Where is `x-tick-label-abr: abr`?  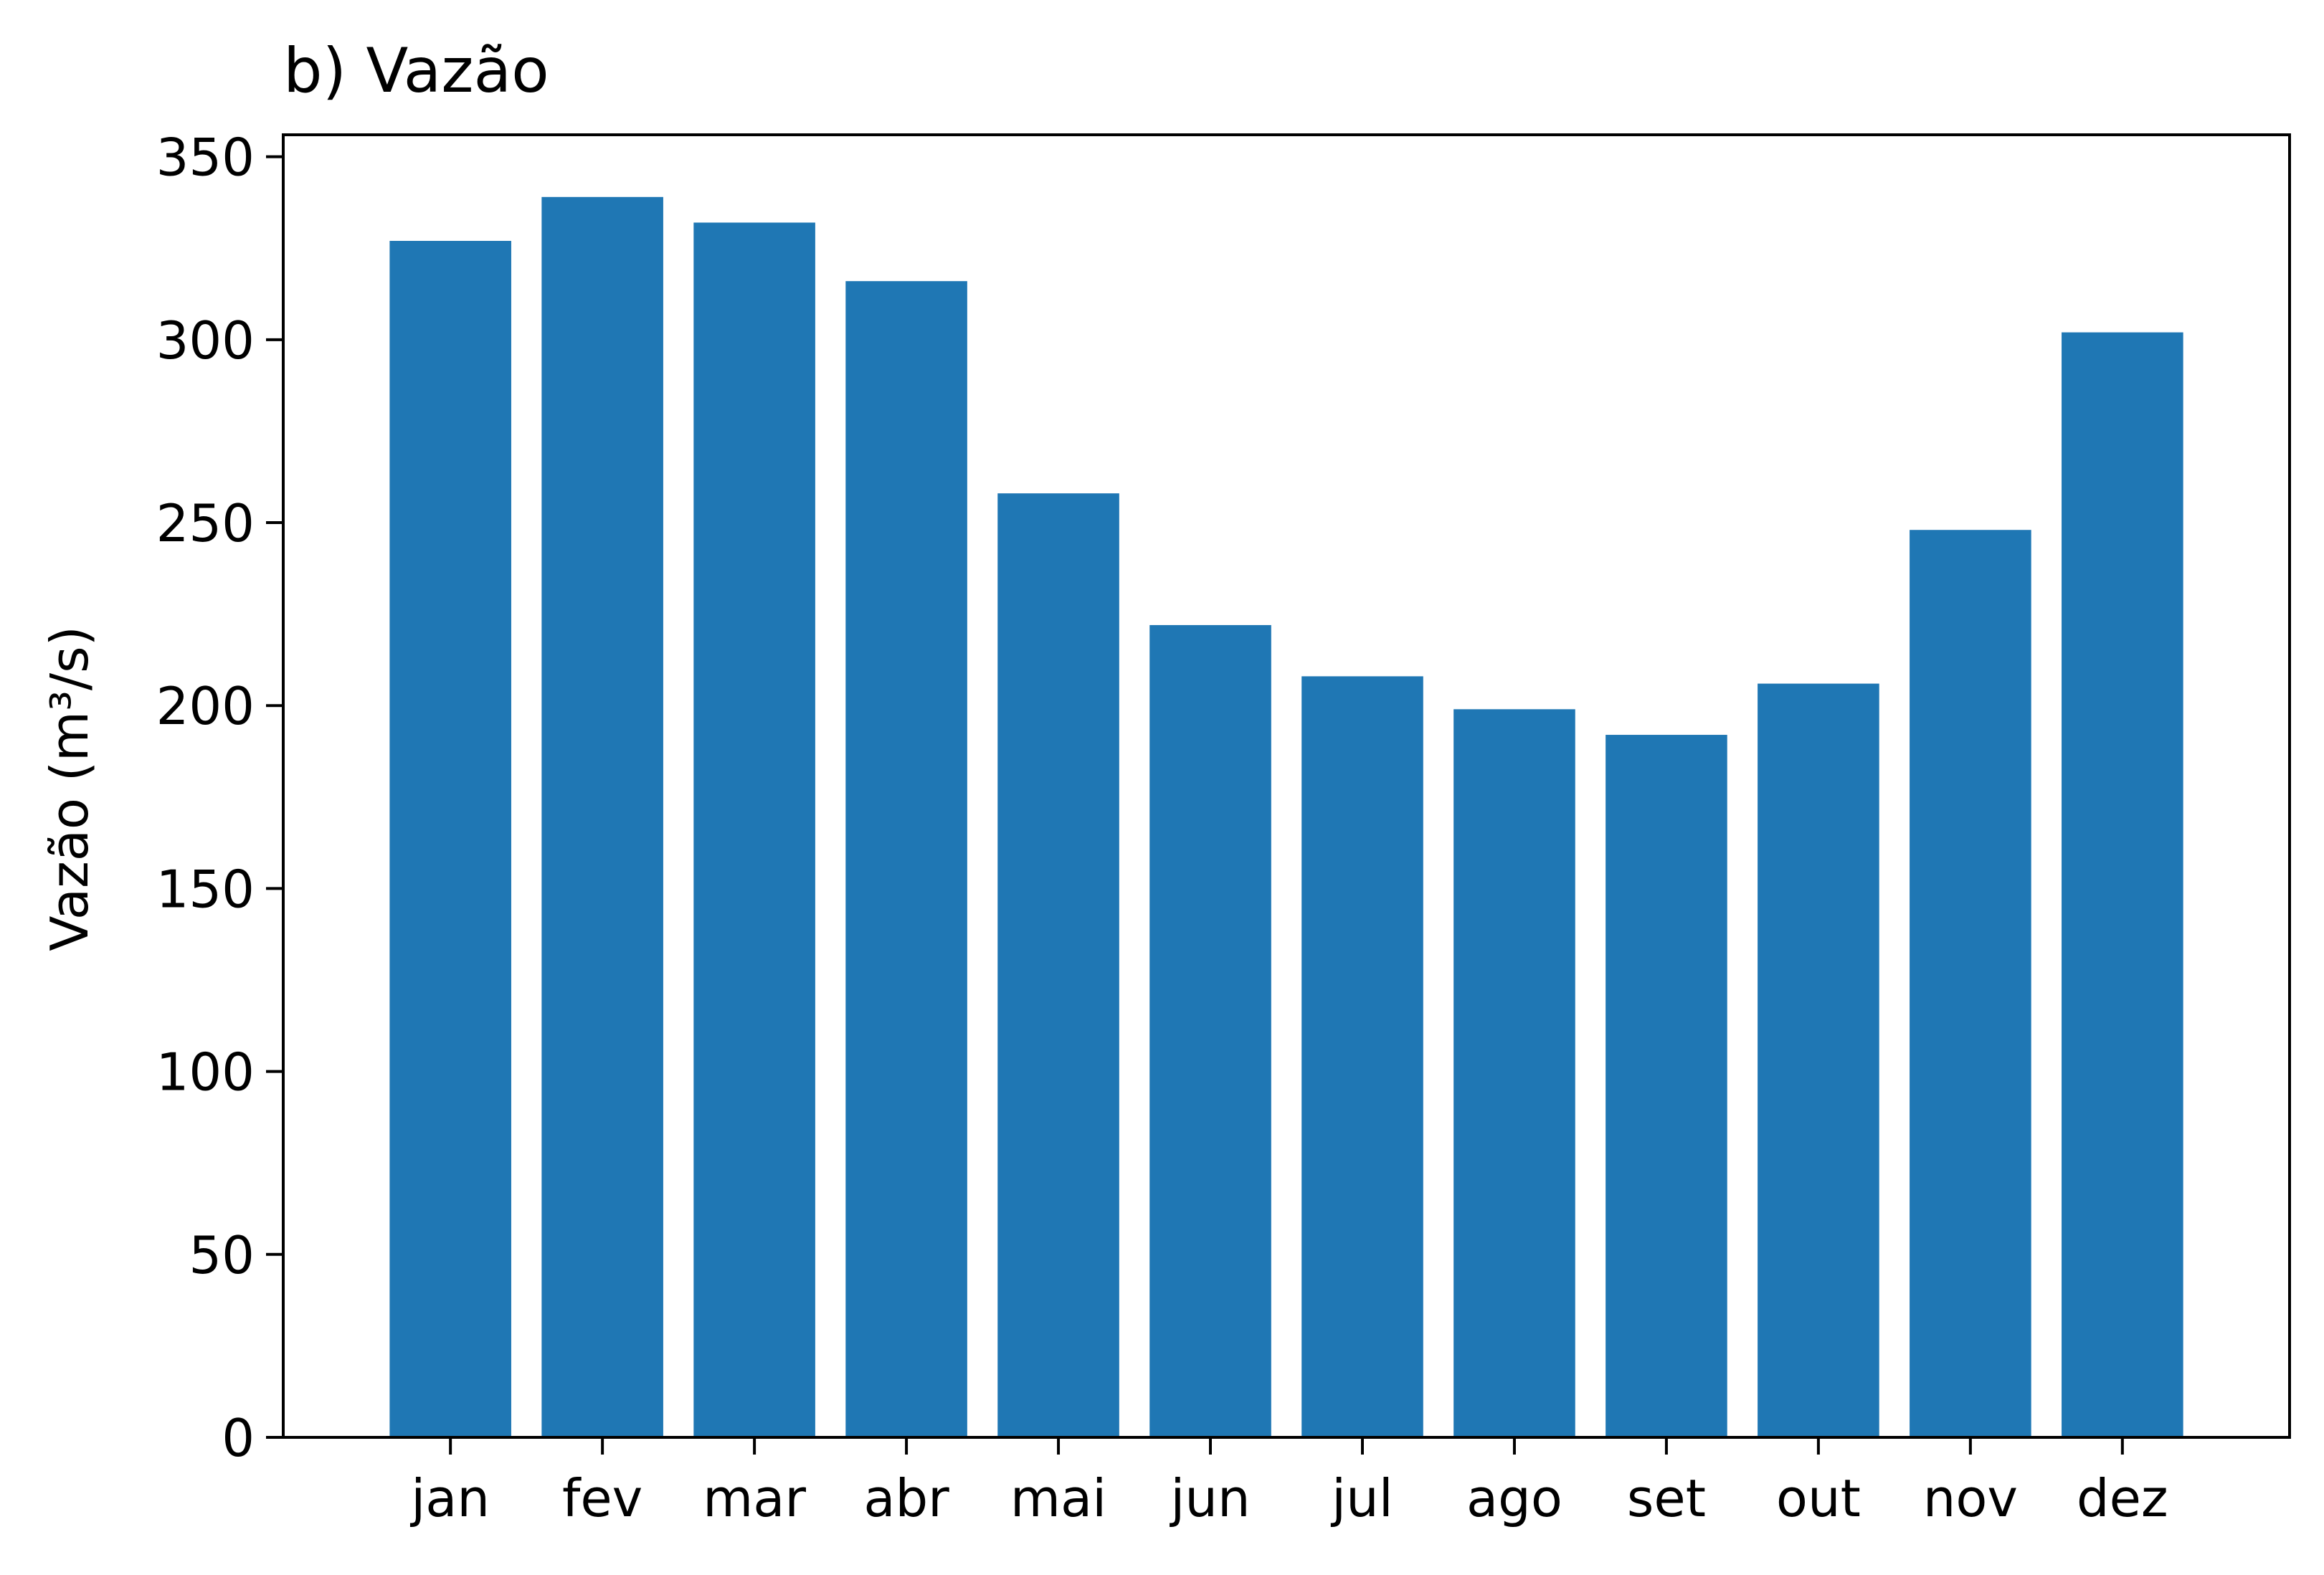 x-tick-label-abr: abr is located at coordinates (906, 1498).